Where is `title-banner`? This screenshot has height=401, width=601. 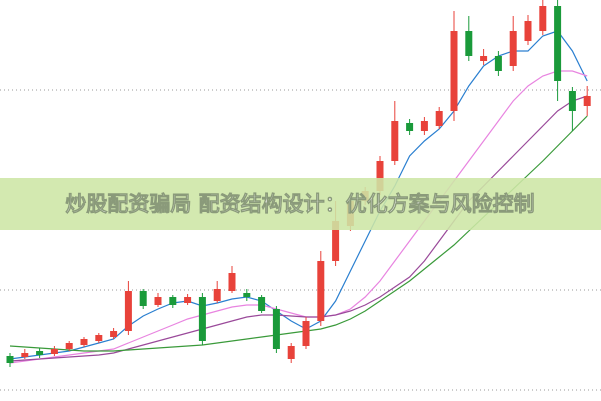 title-banner is located at coordinates (300, 204).